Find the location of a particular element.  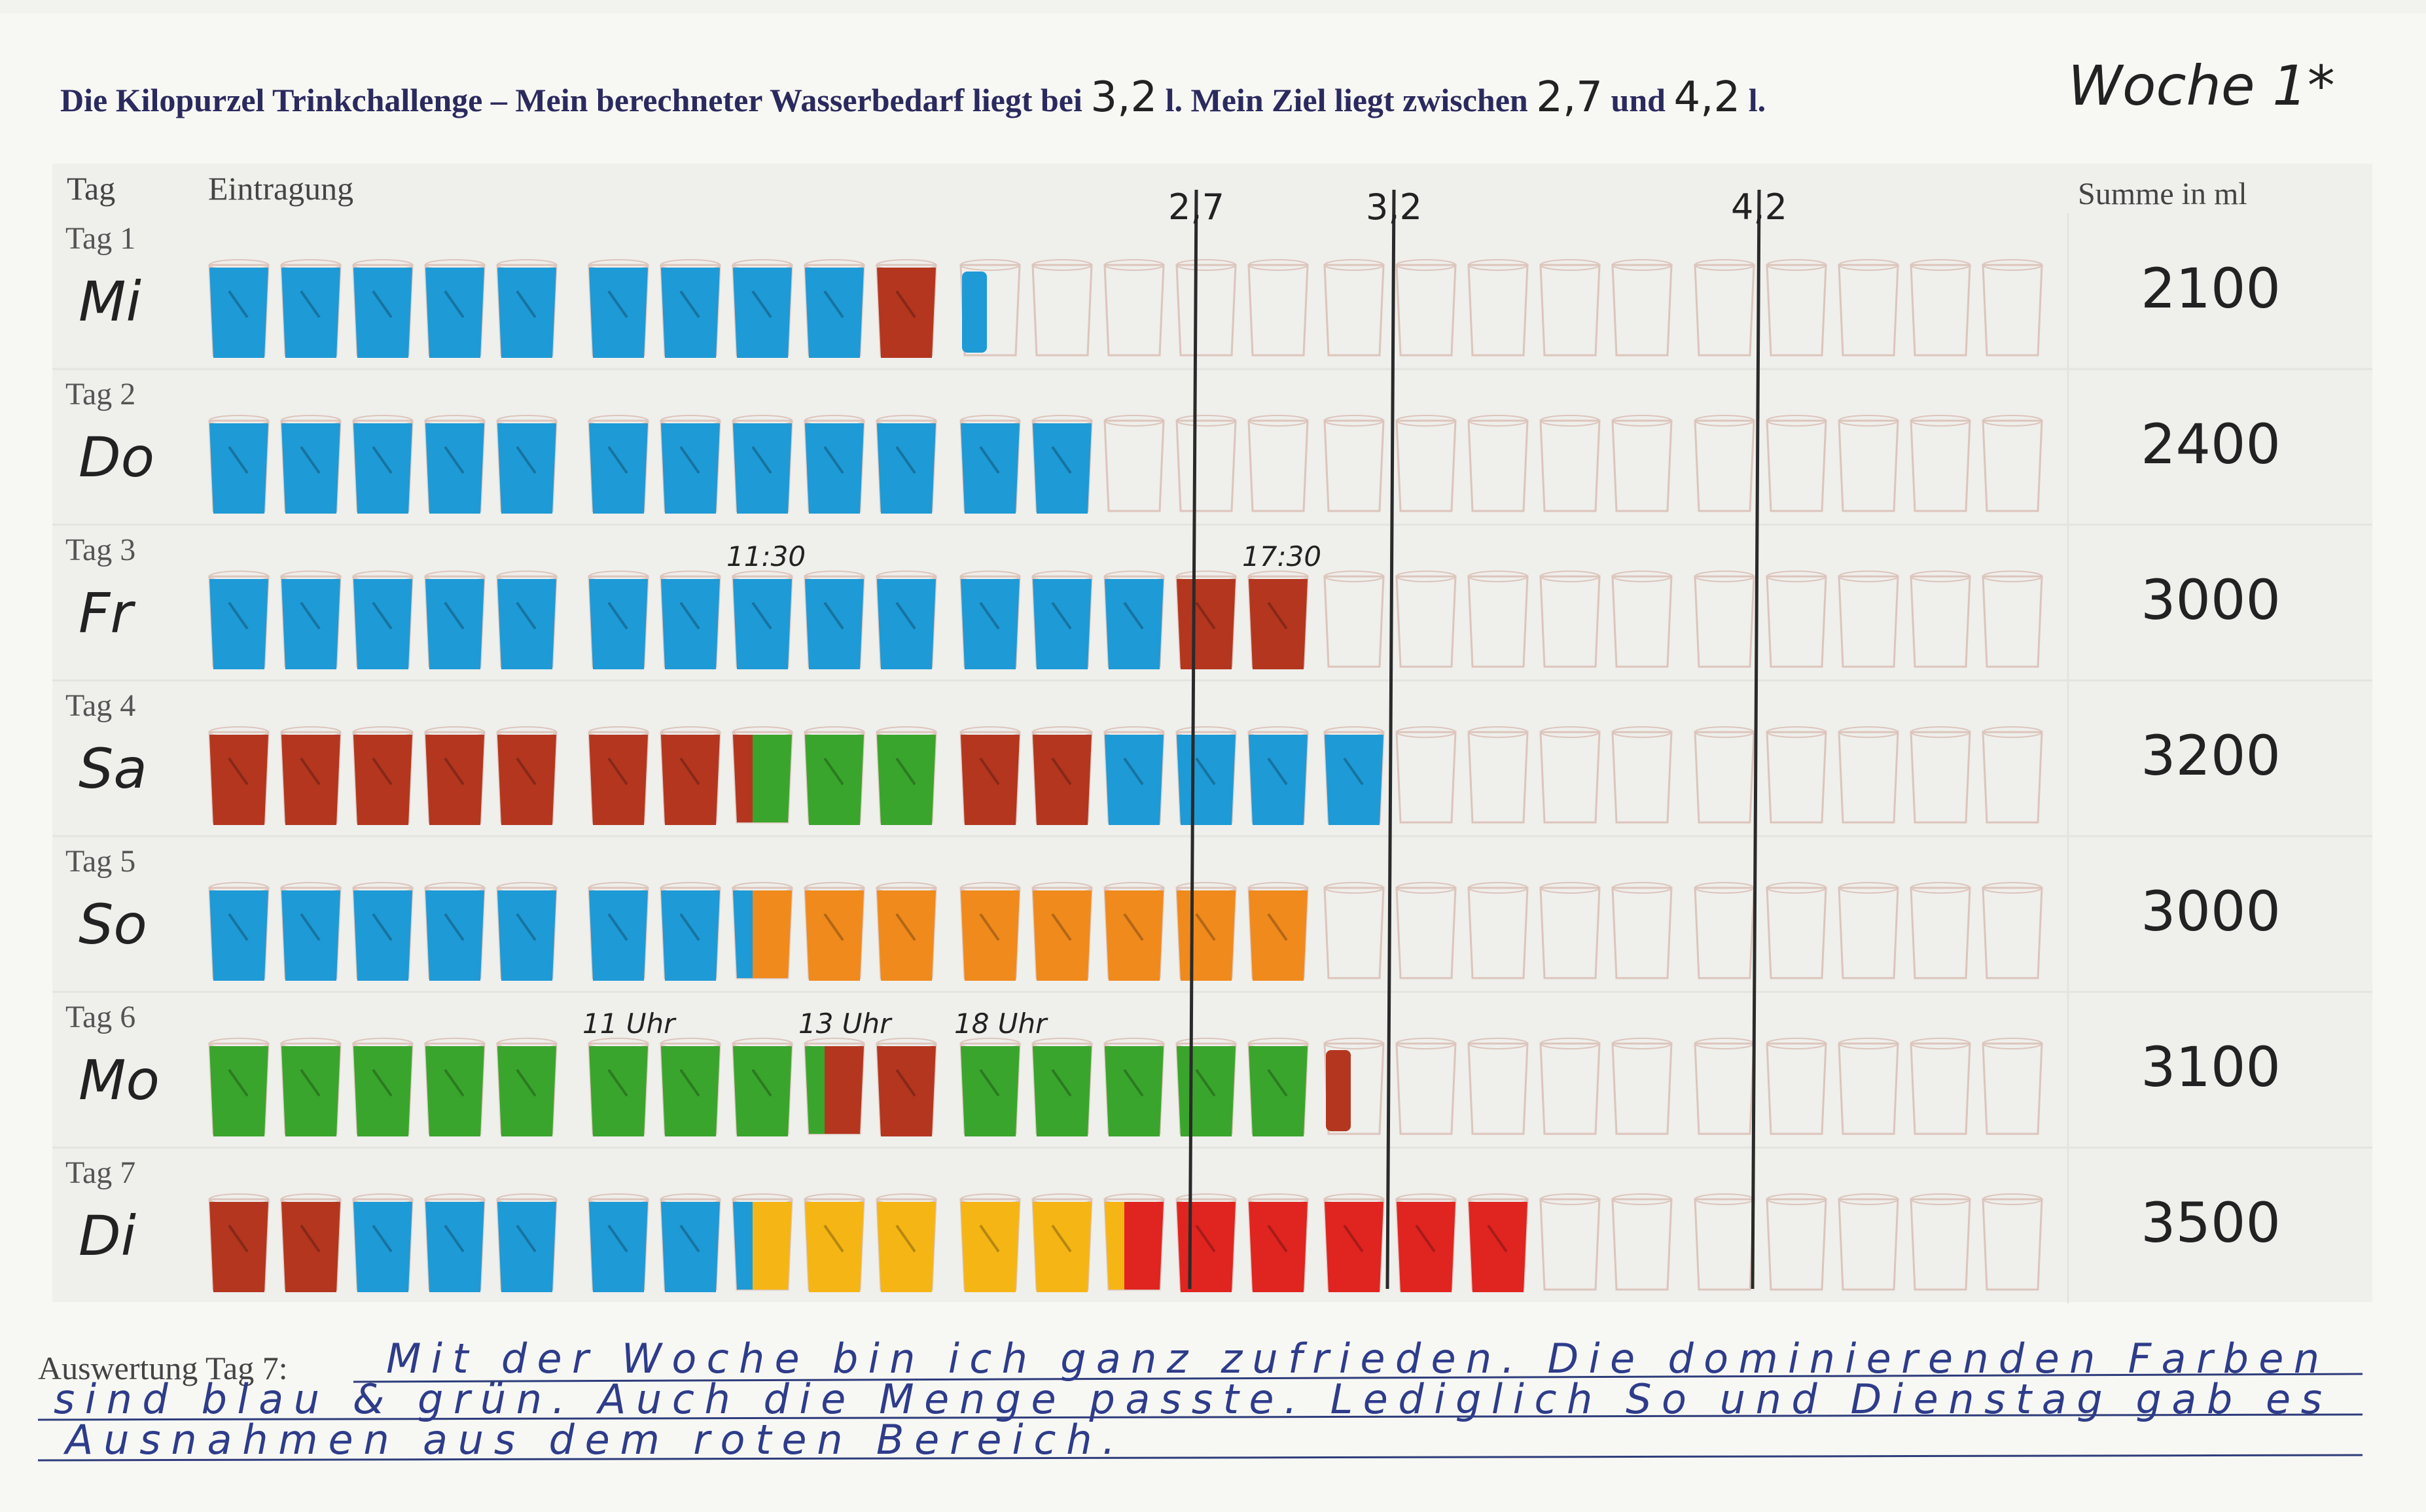

day-sum: 2100 is located at coordinates (2211, 288).